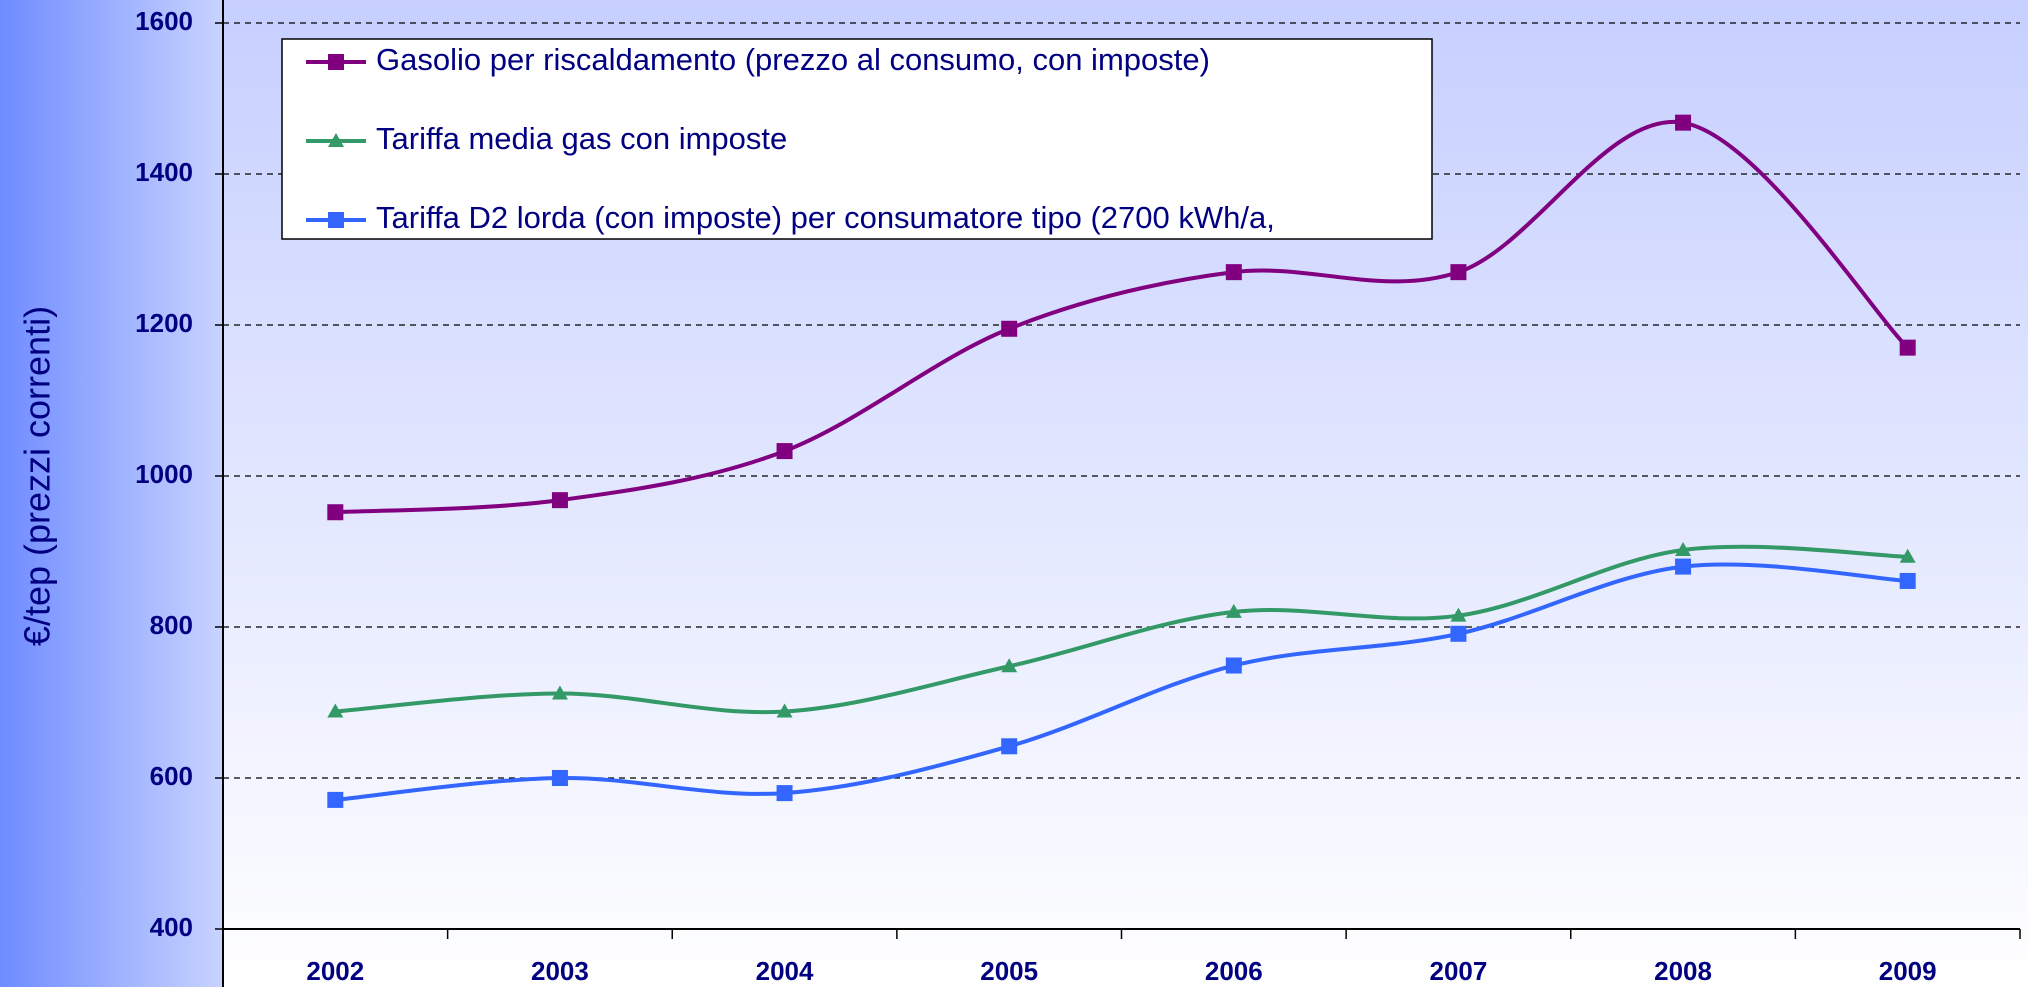 This screenshot has width=2028, height=987. I want to click on y-tick-label: 800, so click(171, 625).